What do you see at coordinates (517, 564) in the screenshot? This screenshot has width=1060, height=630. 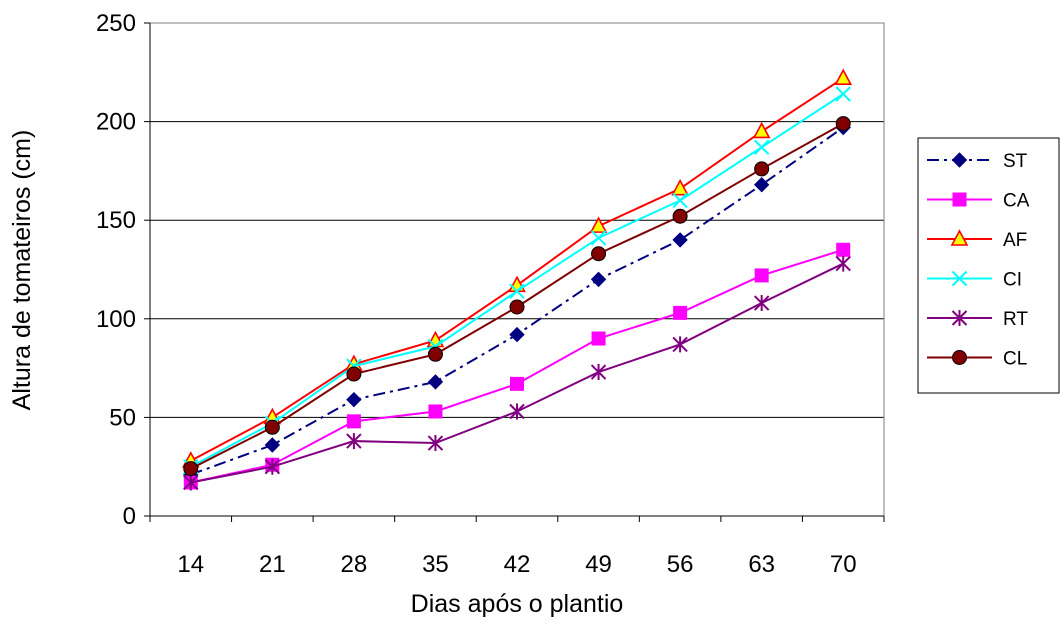 I see `x-tick-label: 42` at bounding box center [517, 564].